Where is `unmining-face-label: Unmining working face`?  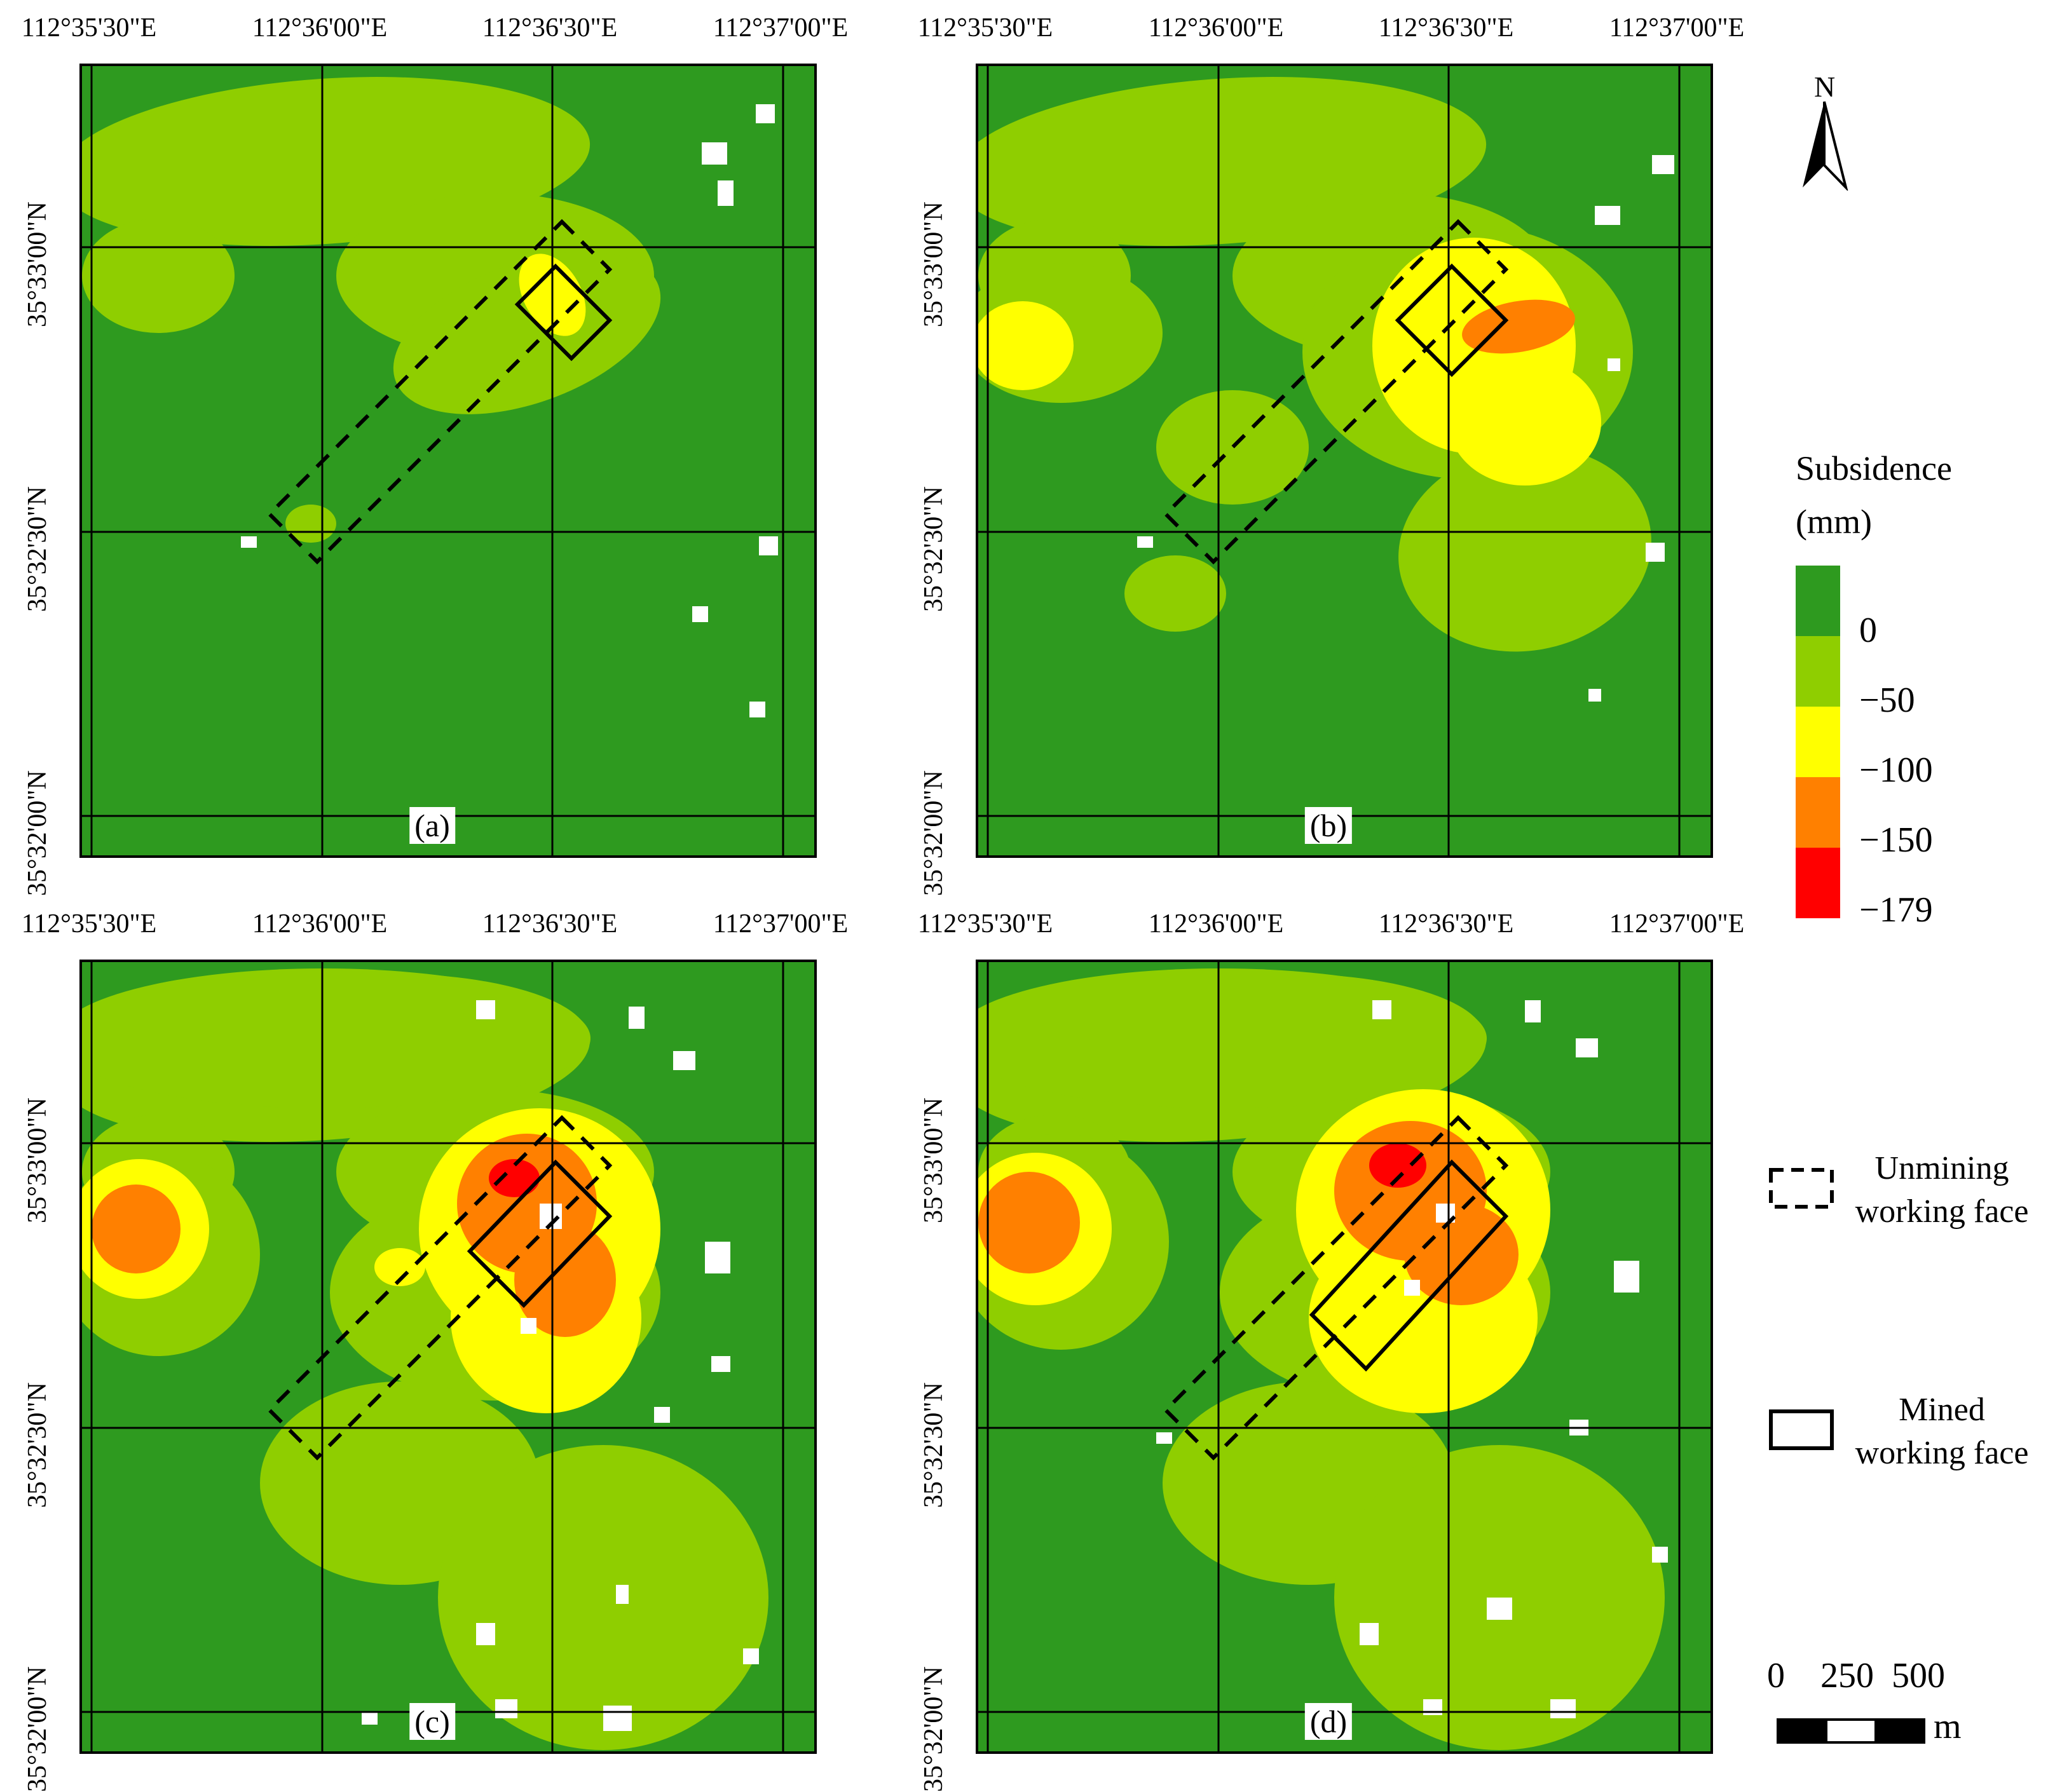
unmining-face-label: Unmining working face is located at coordinates (1942, 1190).